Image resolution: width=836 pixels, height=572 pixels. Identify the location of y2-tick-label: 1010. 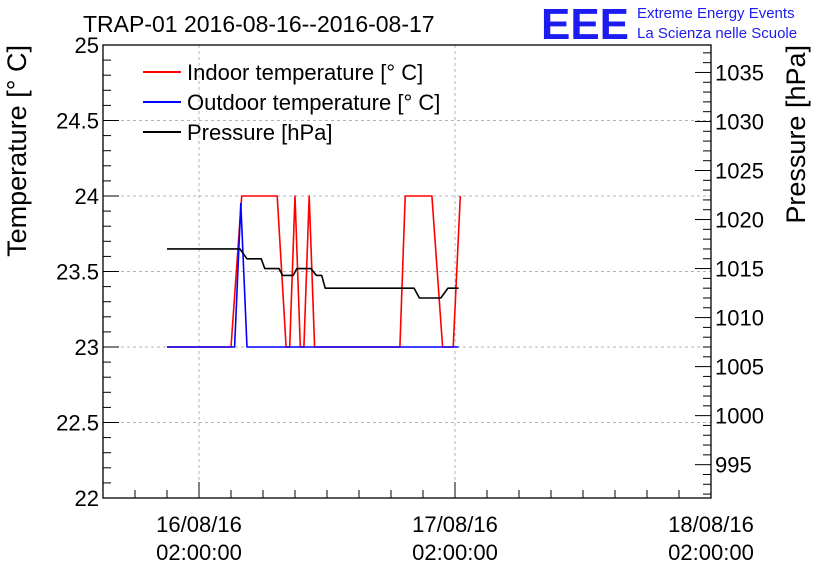
(739, 318).